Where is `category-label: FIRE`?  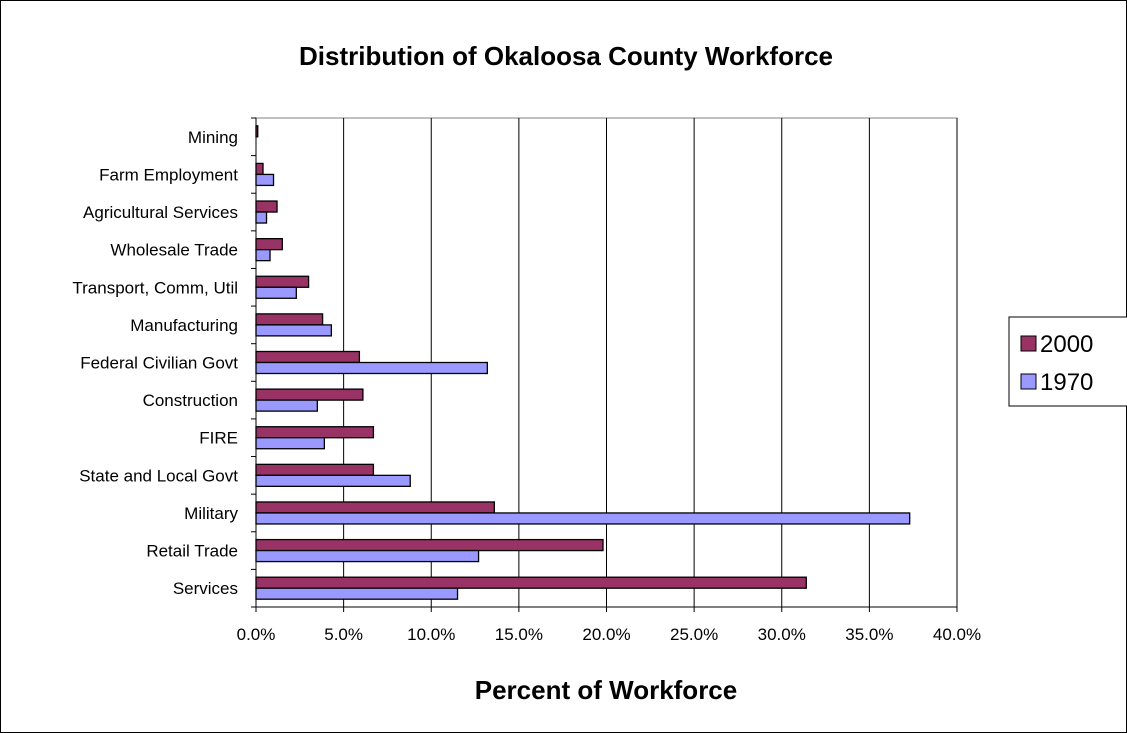
category-label: FIRE is located at coordinates (218, 438).